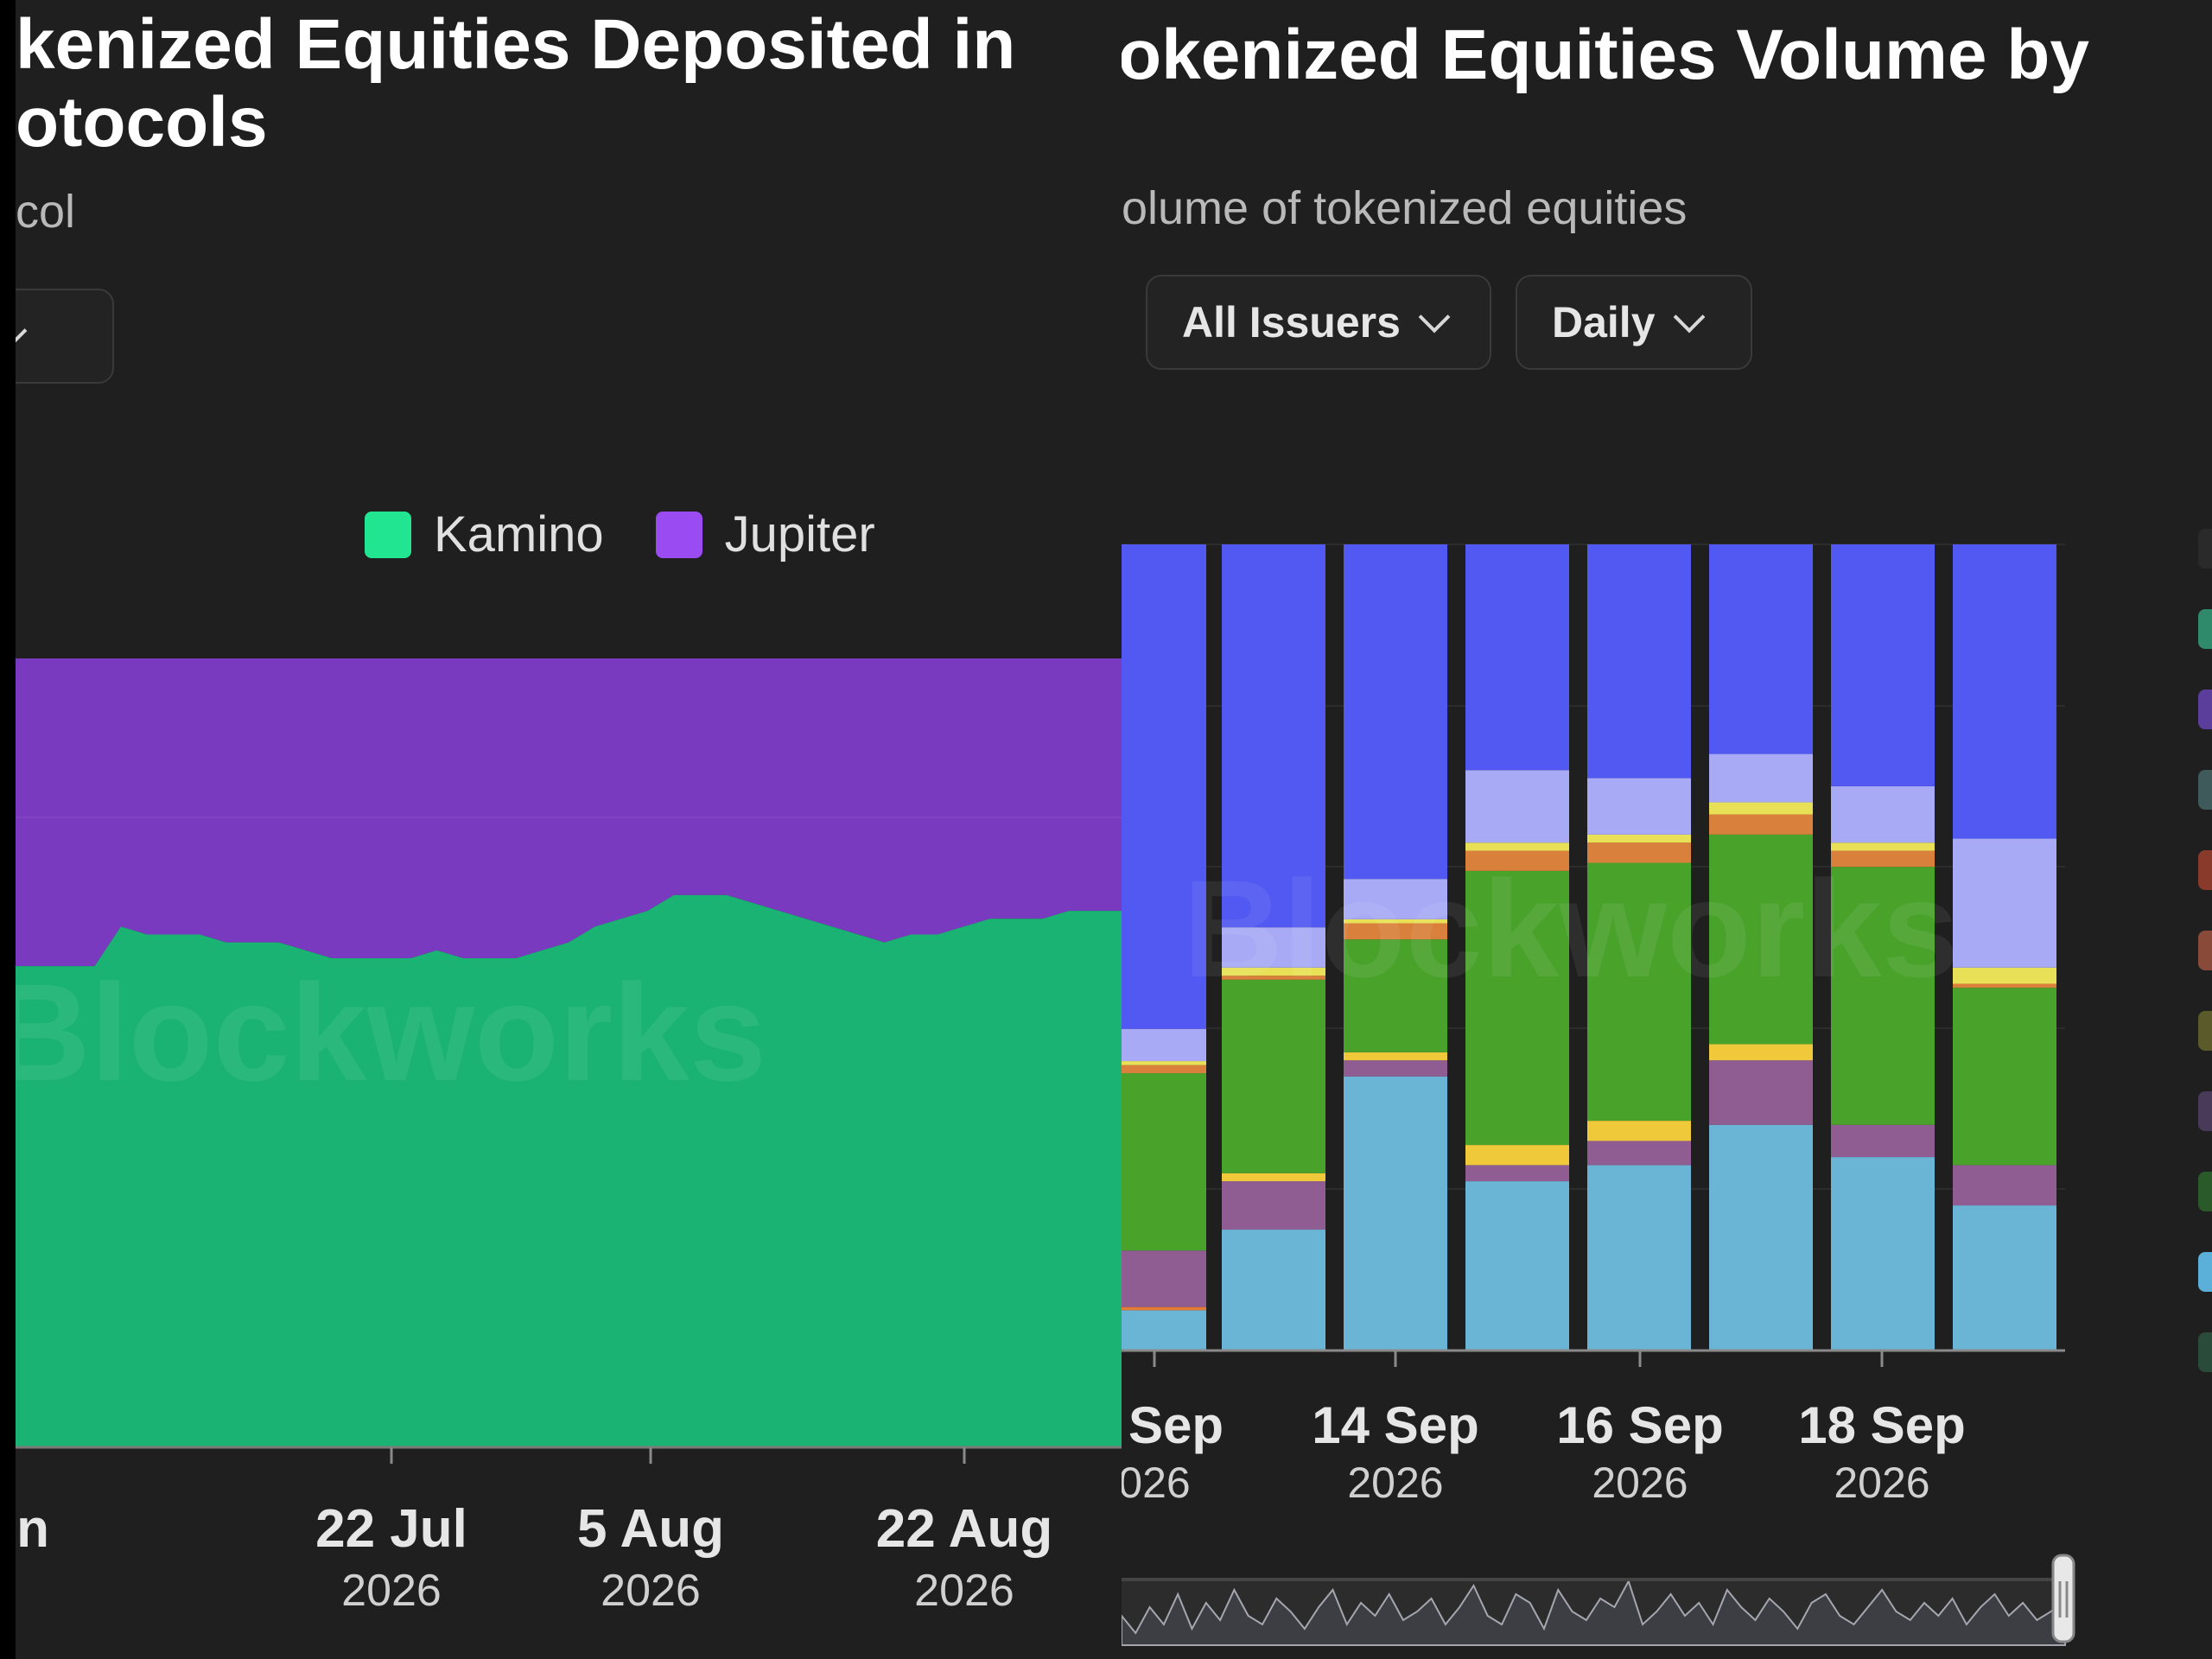 The width and height of the screenshot is (2212, 1659). I want to click on issuers-dropdown-label: All Issuers, so click(1291, 322).